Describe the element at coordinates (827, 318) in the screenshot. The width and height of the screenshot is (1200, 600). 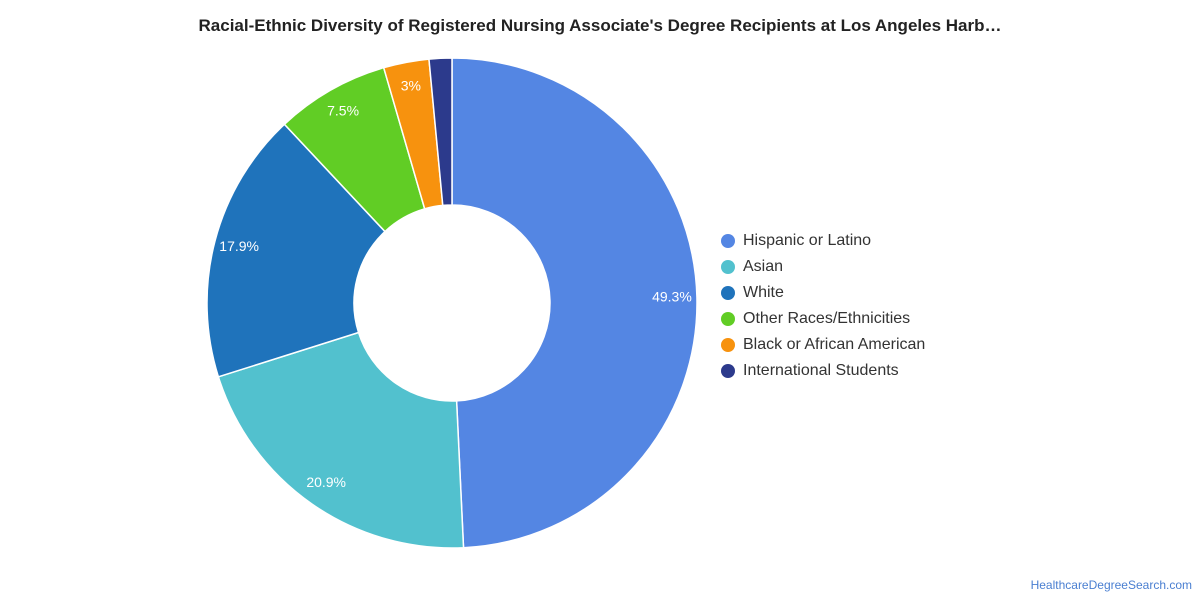
I see `legend-label: Other Races/Ethnicities` at that location.